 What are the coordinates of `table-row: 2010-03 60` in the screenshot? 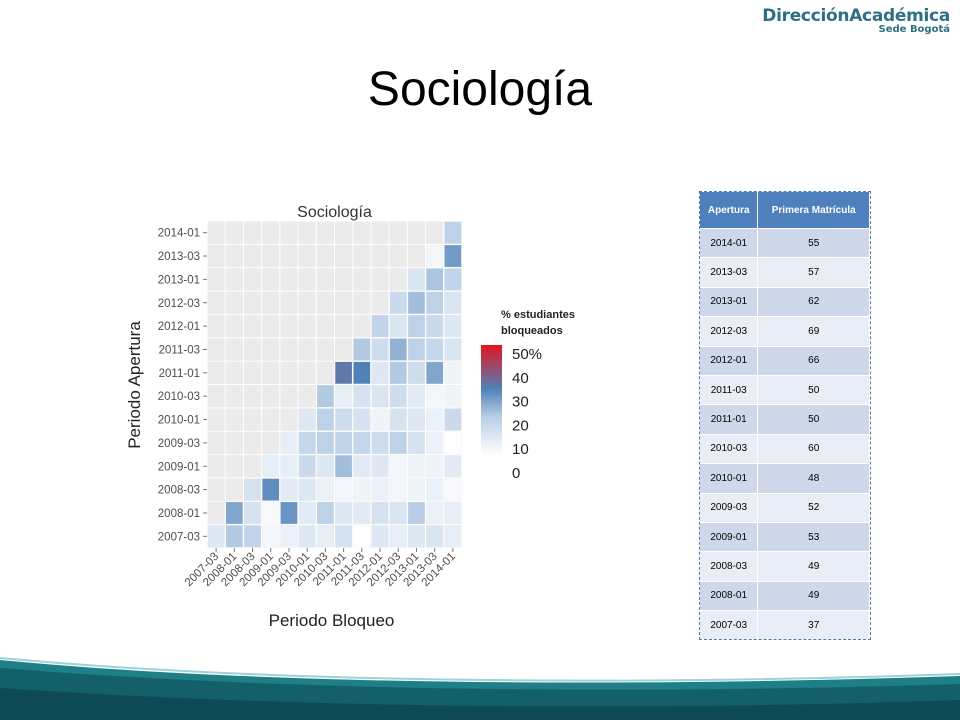 It's located at (785, 448).